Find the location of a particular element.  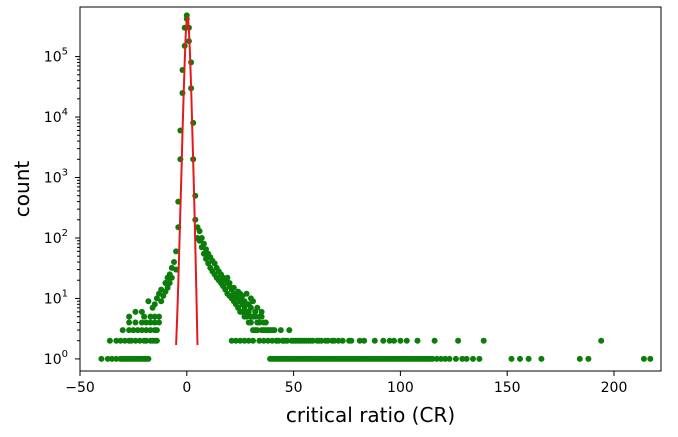

x-tick-label: 100 is located at coordinates (400, 388).